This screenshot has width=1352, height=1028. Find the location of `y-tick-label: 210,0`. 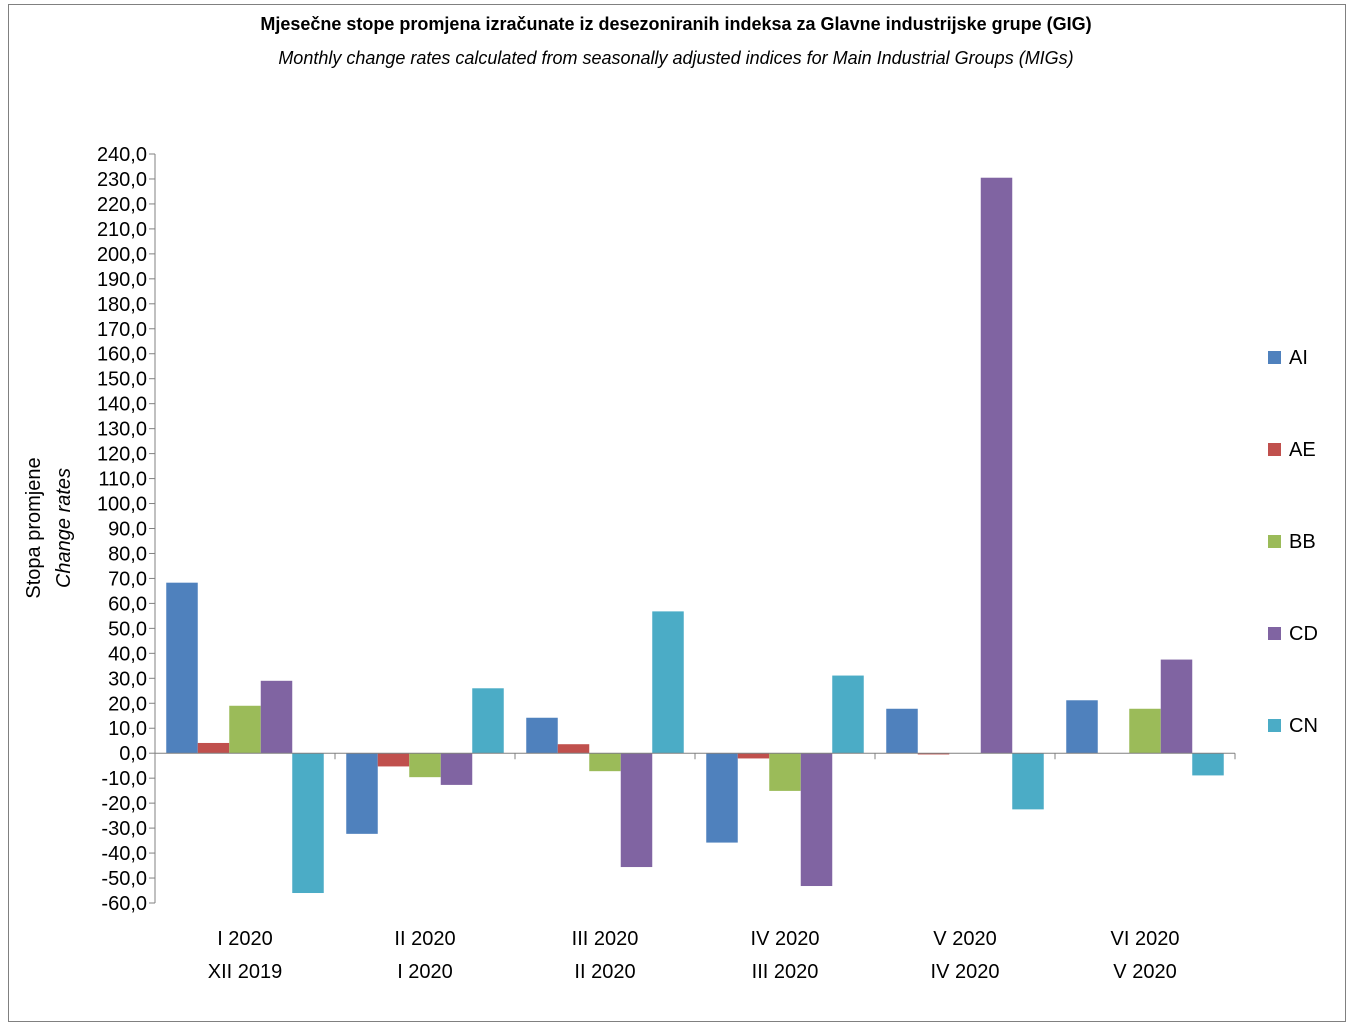

y-tick-label: 210,0 is located at coordinates (122, 230).